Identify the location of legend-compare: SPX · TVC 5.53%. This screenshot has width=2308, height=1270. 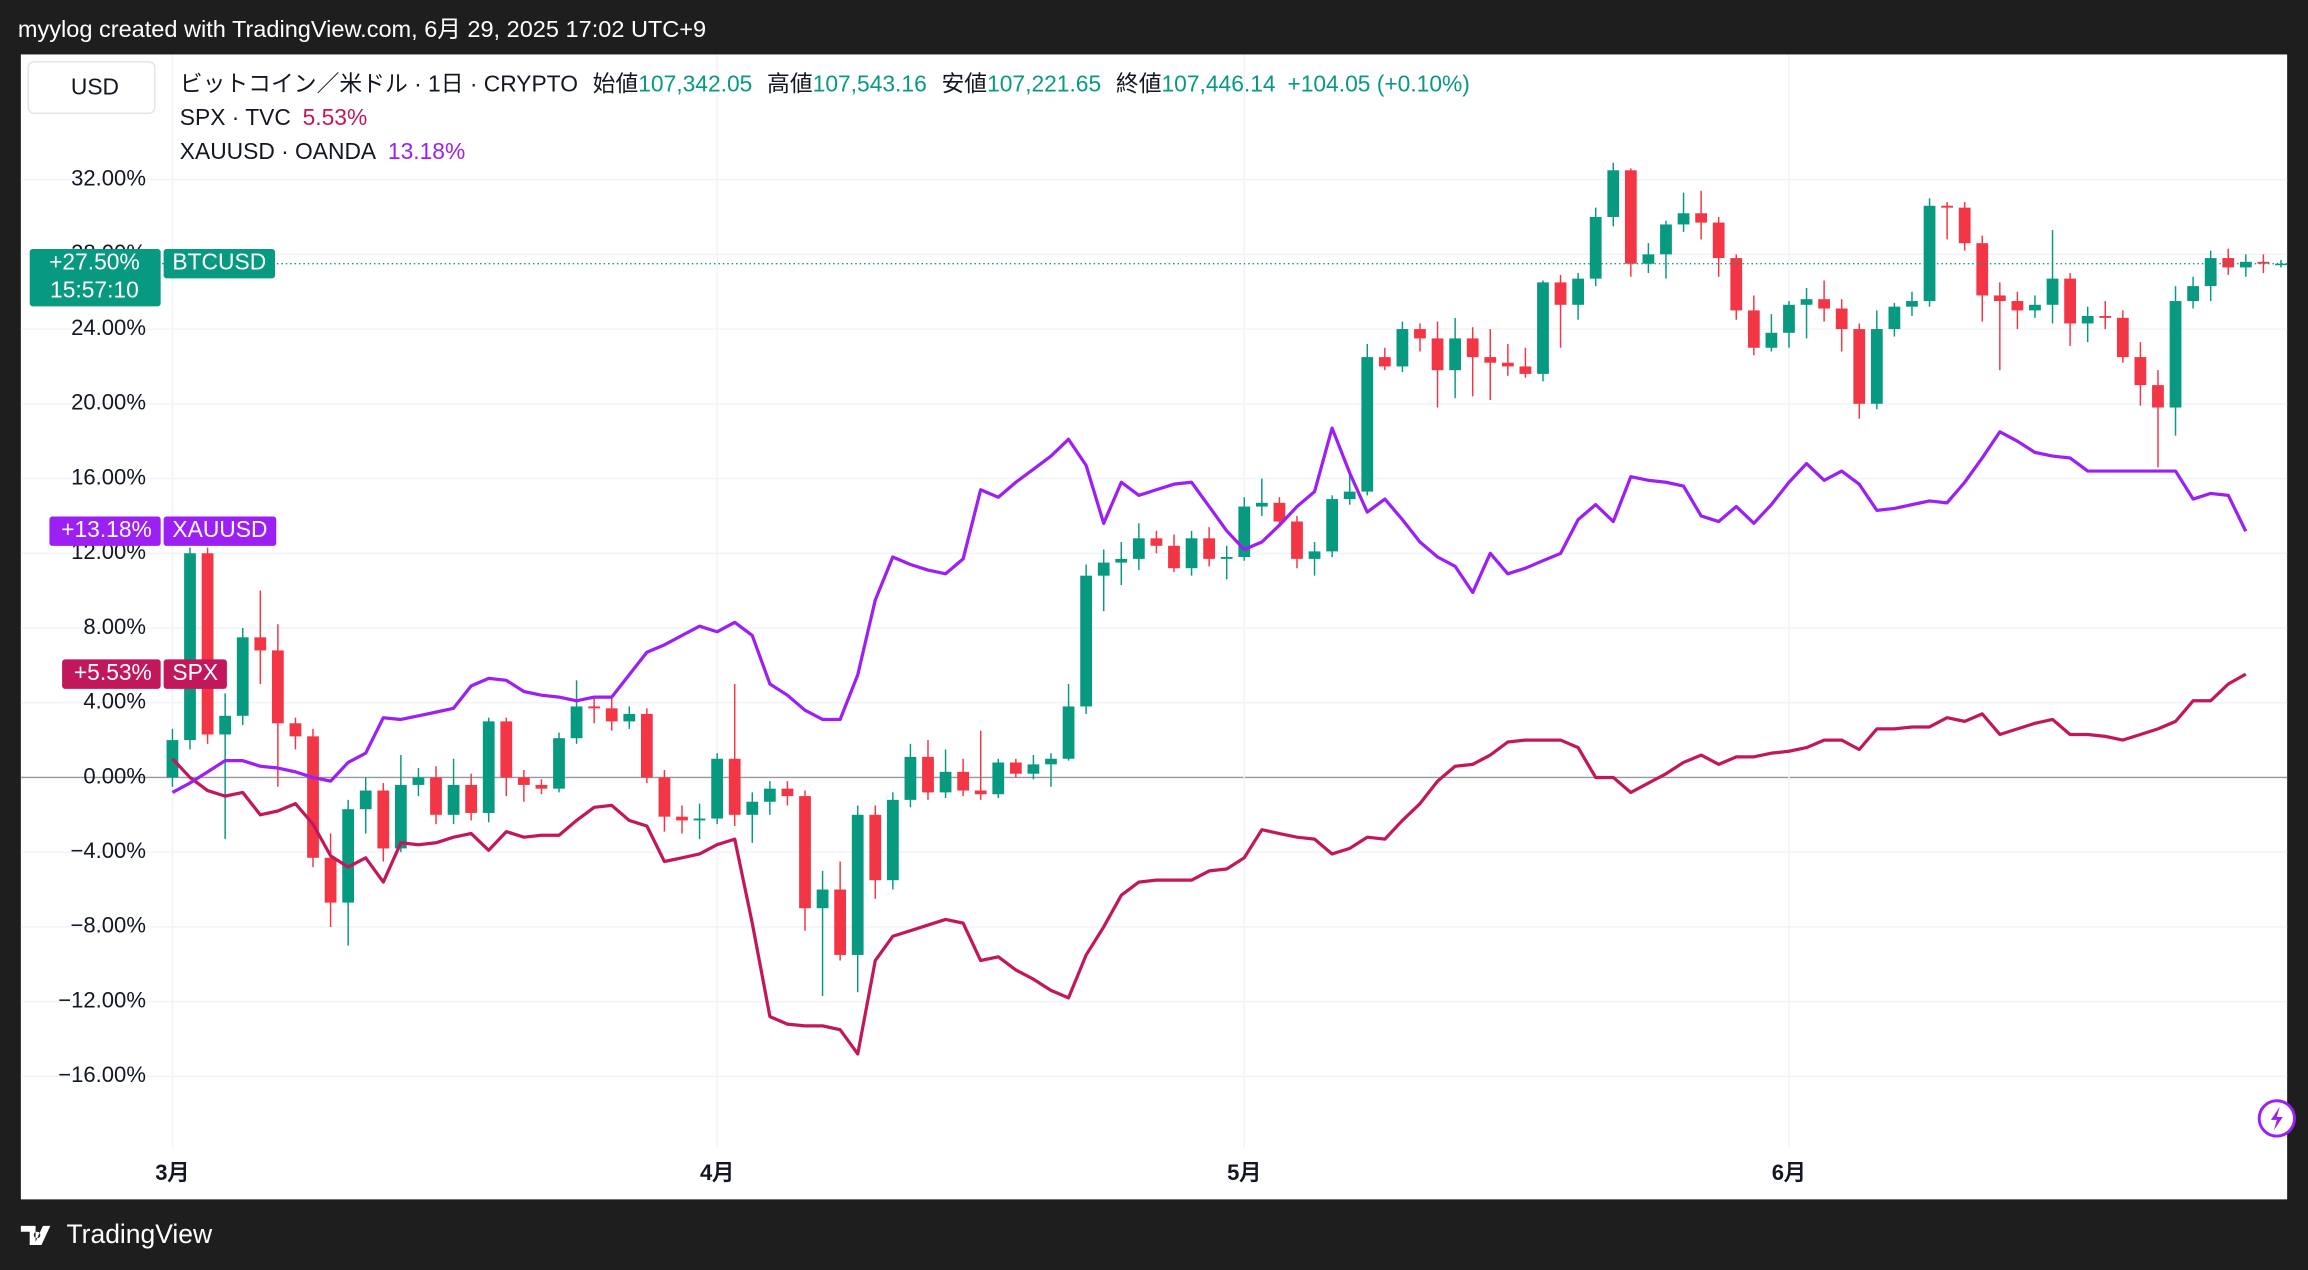
(273, 117).